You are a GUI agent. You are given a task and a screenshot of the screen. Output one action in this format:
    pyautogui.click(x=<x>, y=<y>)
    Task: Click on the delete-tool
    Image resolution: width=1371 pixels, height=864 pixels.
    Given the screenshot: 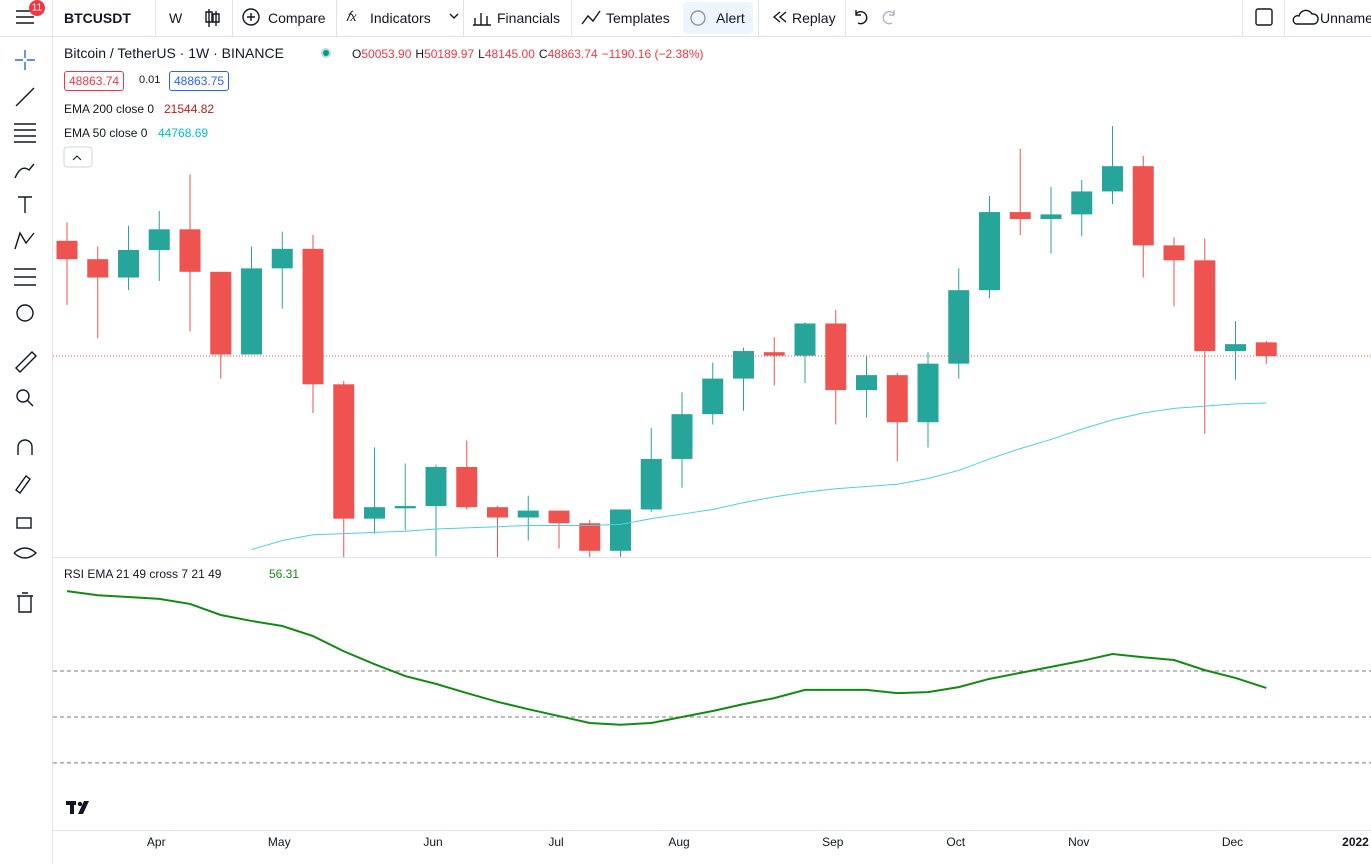 What is the action you would take?
    pyautogui.click(x=25, y=602)
    